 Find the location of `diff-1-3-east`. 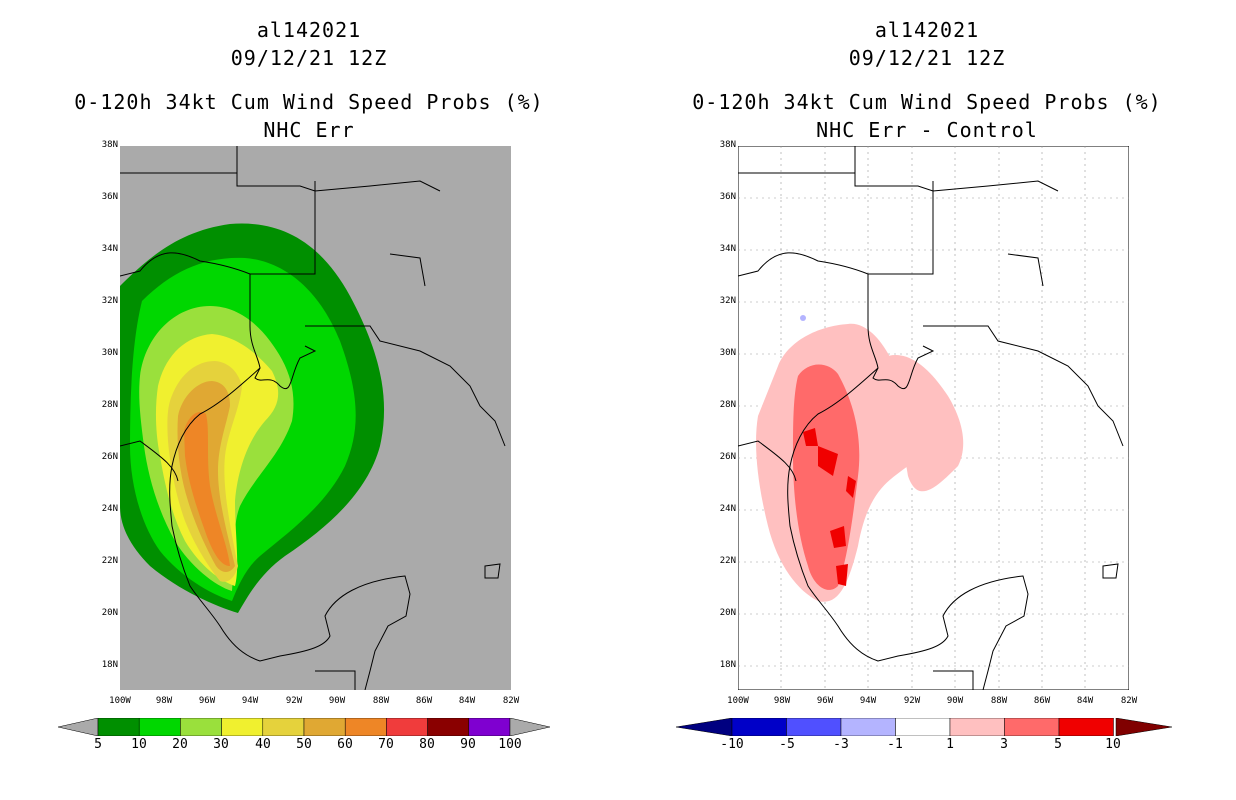

diff-1-3-east is located at coordinates (926, 423).